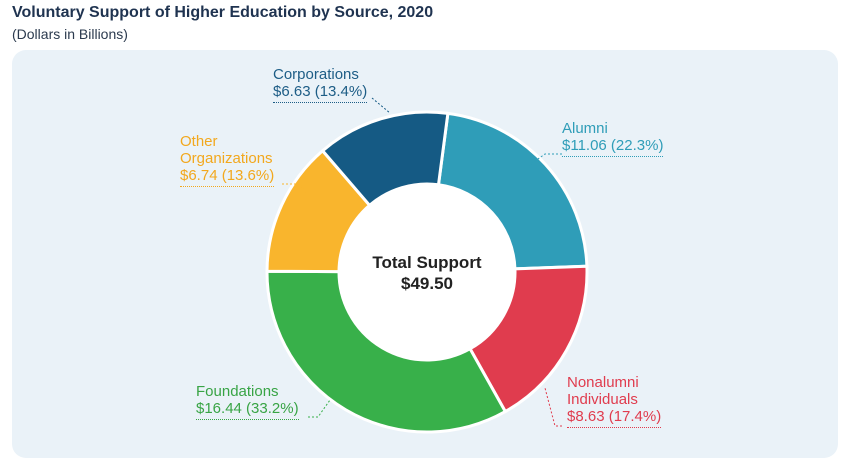 The height and width of the screenshot is (465, 850). Describe the element at coordinates (320, 91) in the screenshot. I see `label-corporations-value: $6.63 (13.4%)` at that location.